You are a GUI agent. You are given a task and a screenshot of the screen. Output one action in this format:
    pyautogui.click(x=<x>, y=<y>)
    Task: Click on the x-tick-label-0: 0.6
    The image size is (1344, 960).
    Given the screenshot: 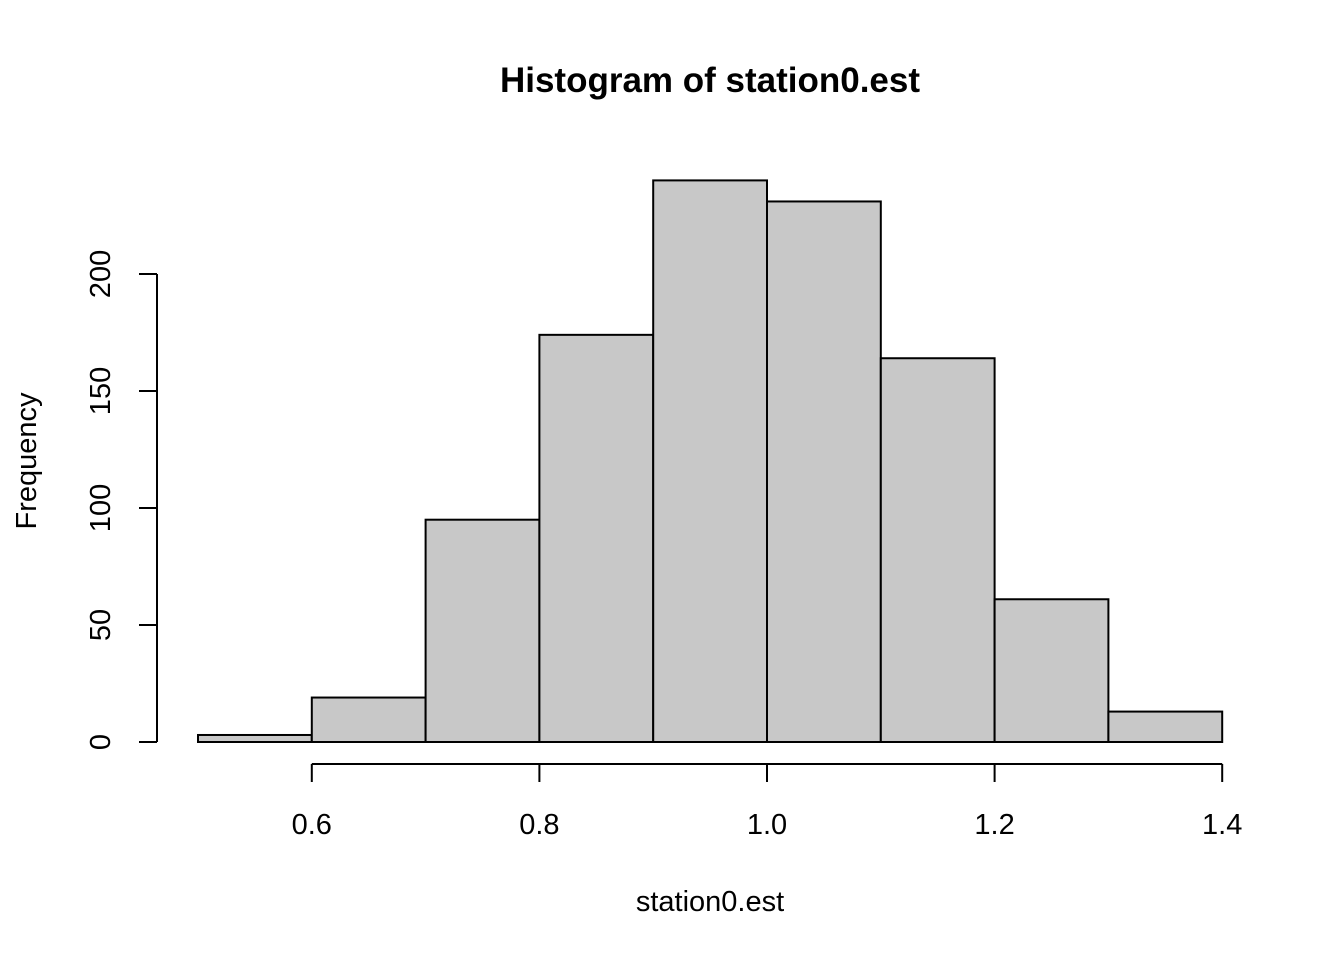 What is the action you would take?
    pyautogui.click(x=312, y=825)
    